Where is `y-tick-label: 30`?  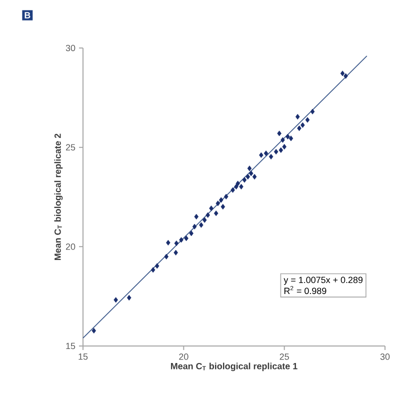
y-tick-label: 30 is located at coordinates (71, 48).